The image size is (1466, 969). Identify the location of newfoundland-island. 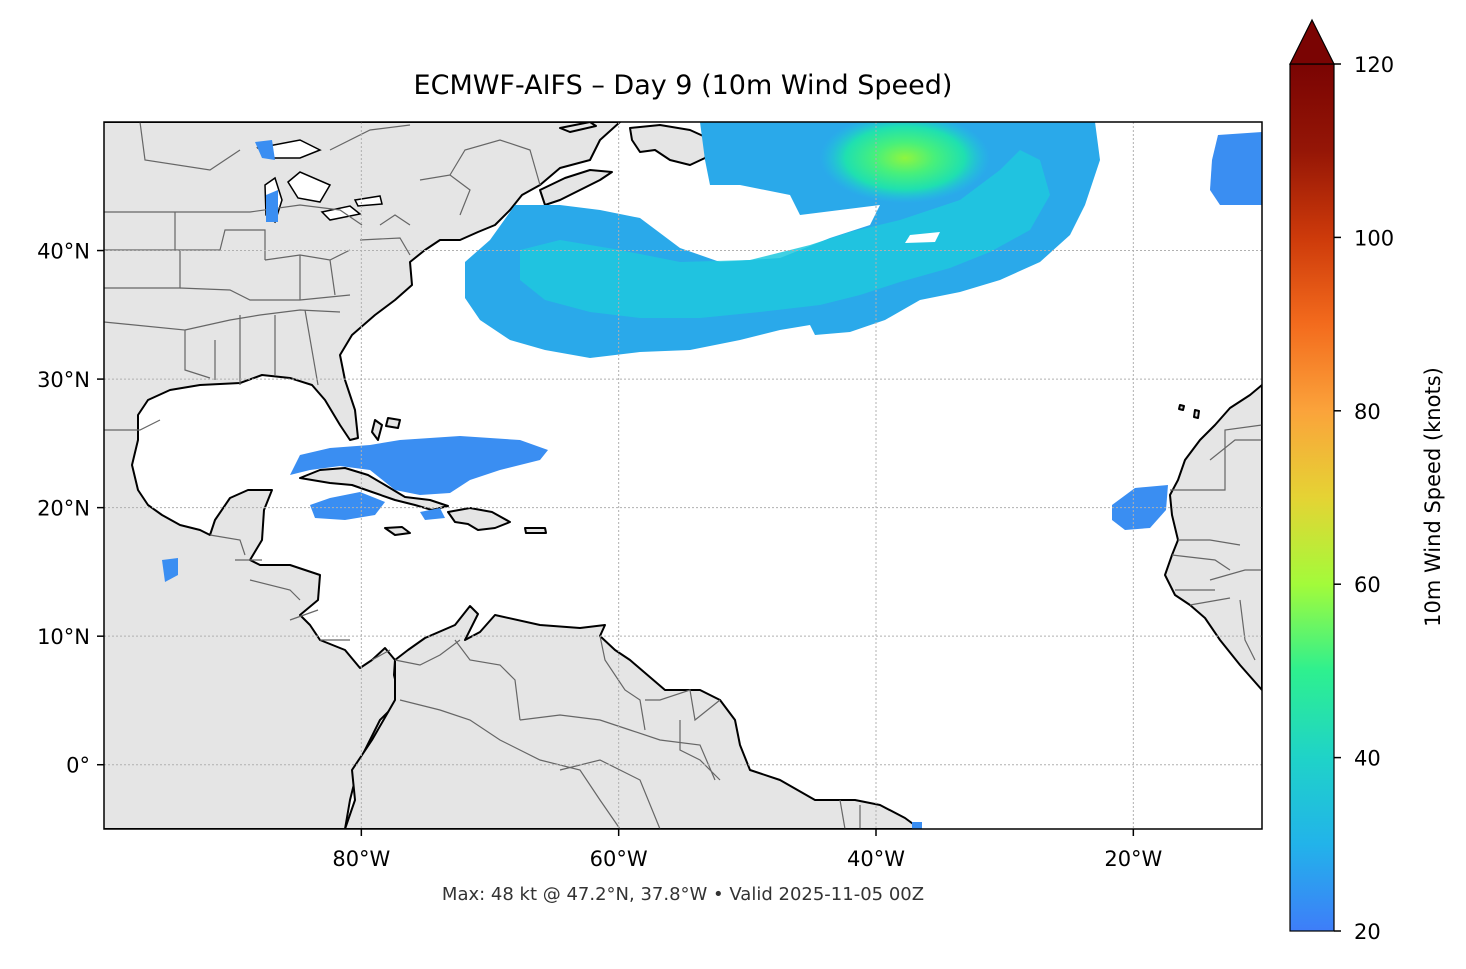
(671, 145).